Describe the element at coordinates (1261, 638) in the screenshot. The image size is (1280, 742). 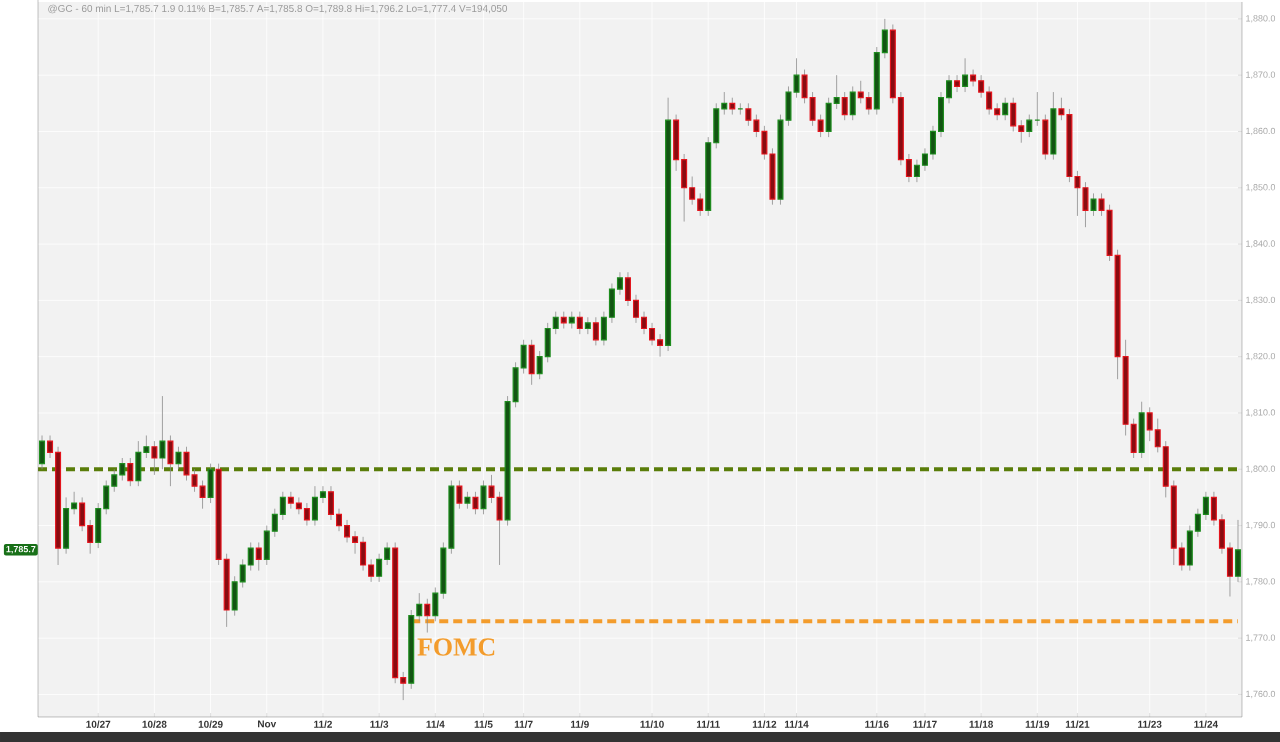
I see `y-tick-label: 1,770.0` at that location.